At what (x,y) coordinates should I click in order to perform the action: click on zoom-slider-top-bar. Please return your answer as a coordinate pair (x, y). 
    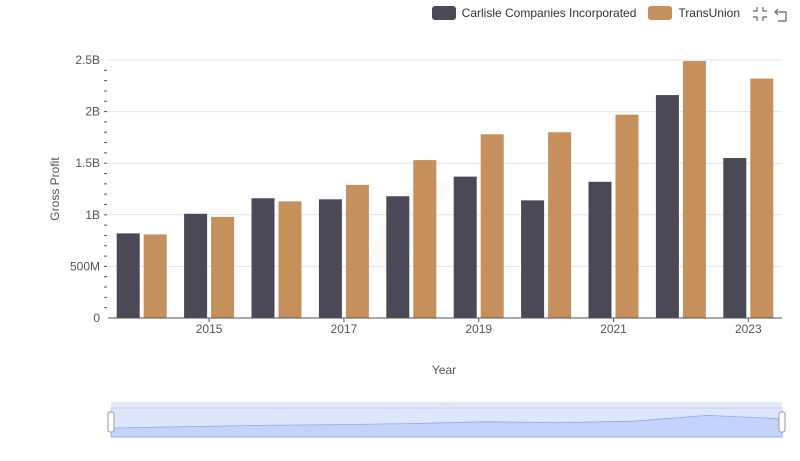
    Looking at the image, I should click on (446, 405).